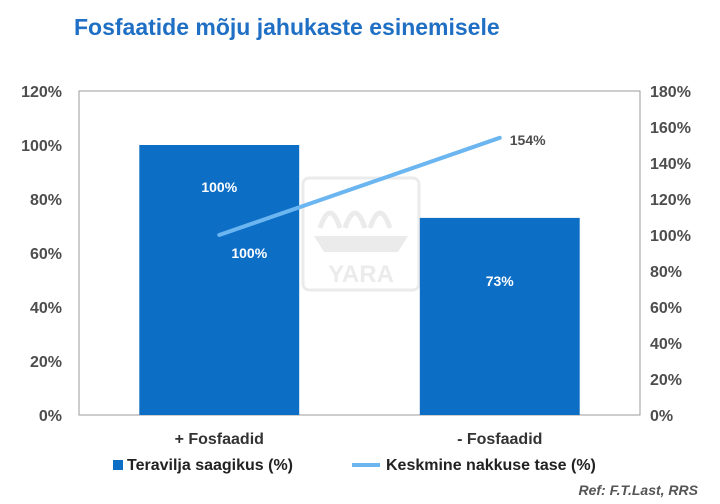 This screenshot has width=720, height=504. I want to click on reference-note: Ref: F.T.Last, RRS, so click(638, 490).